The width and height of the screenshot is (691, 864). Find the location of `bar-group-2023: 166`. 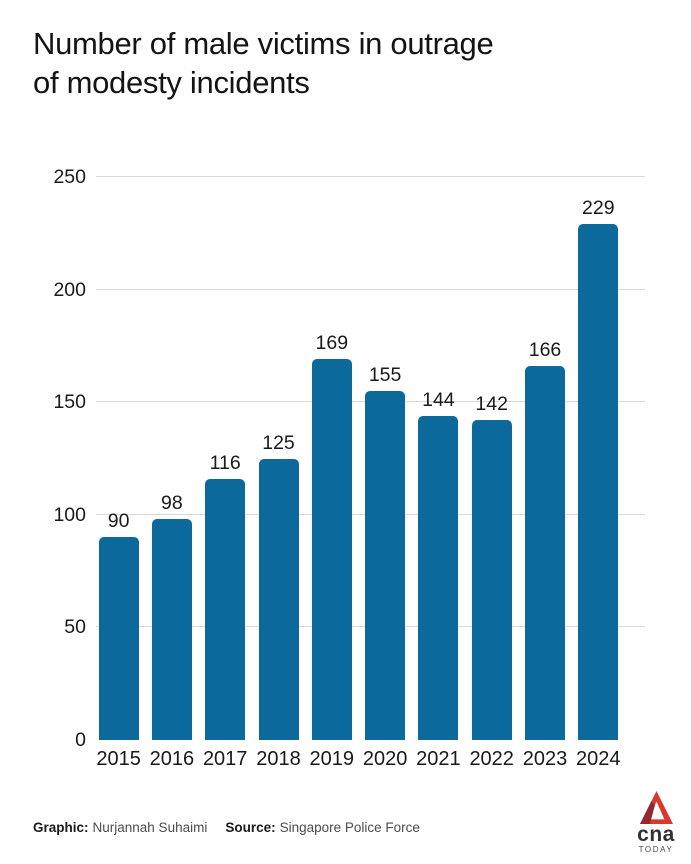

bar-group-2023: 166 is located at coordinates (545, 539).